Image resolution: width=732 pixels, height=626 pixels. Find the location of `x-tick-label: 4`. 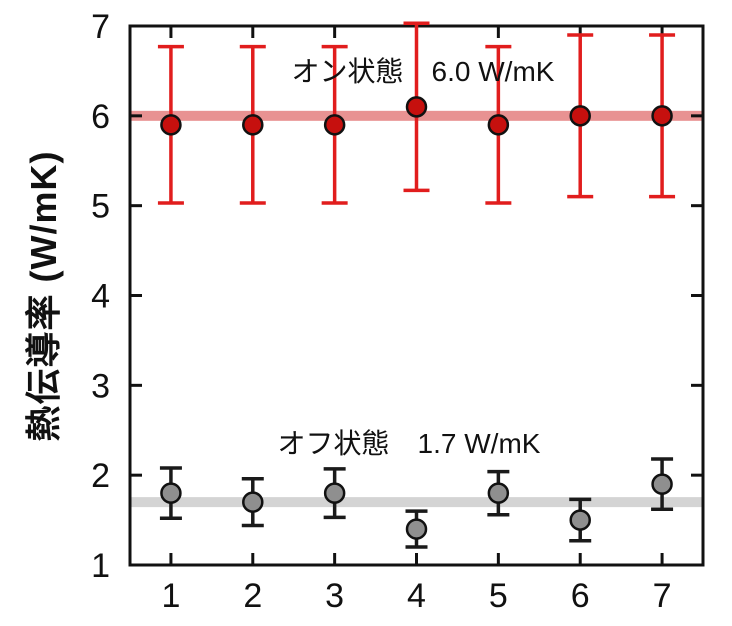

x-tick-label: 4 is located at coordinates (416, 596).